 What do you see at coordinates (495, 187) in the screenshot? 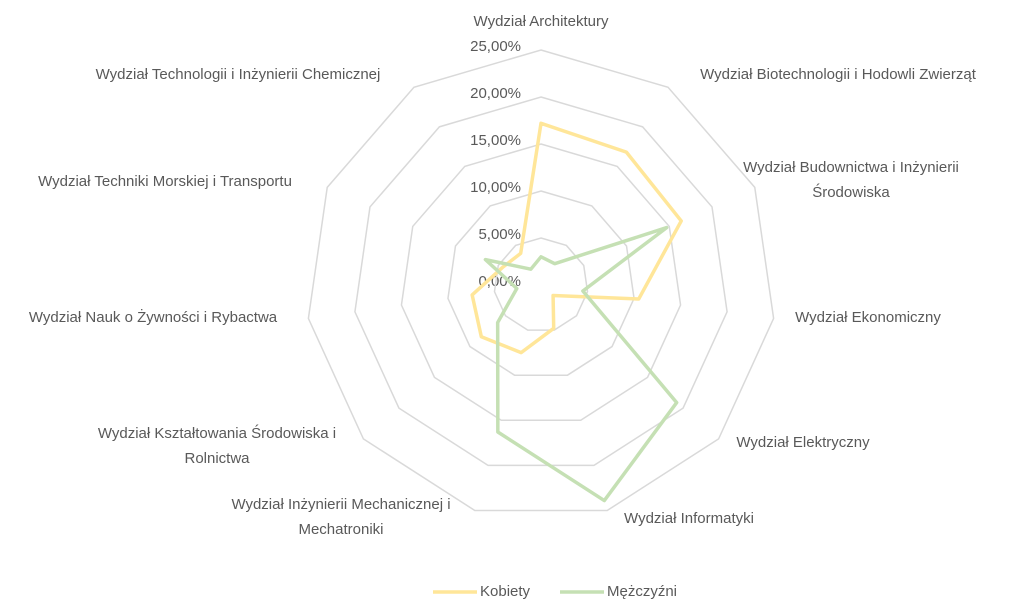
I see `y-tick-label: 10,00%` at bounding box center [495, 187].